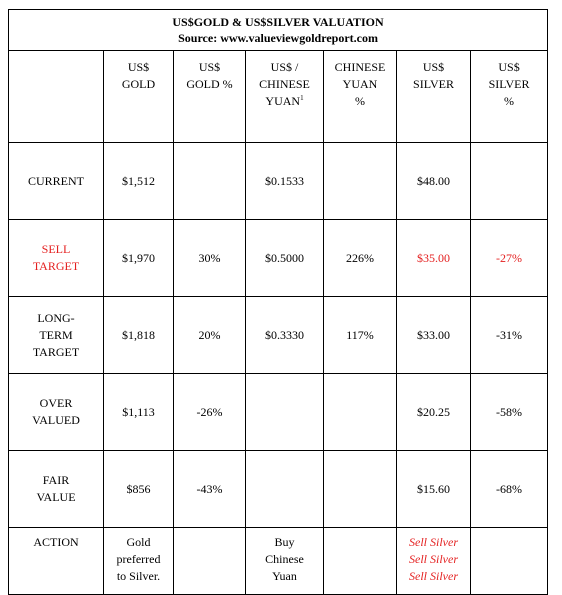  Describe the element at coordinates (433, 181) in the screenshot. I see `cell-silver: $48.00` at that location.